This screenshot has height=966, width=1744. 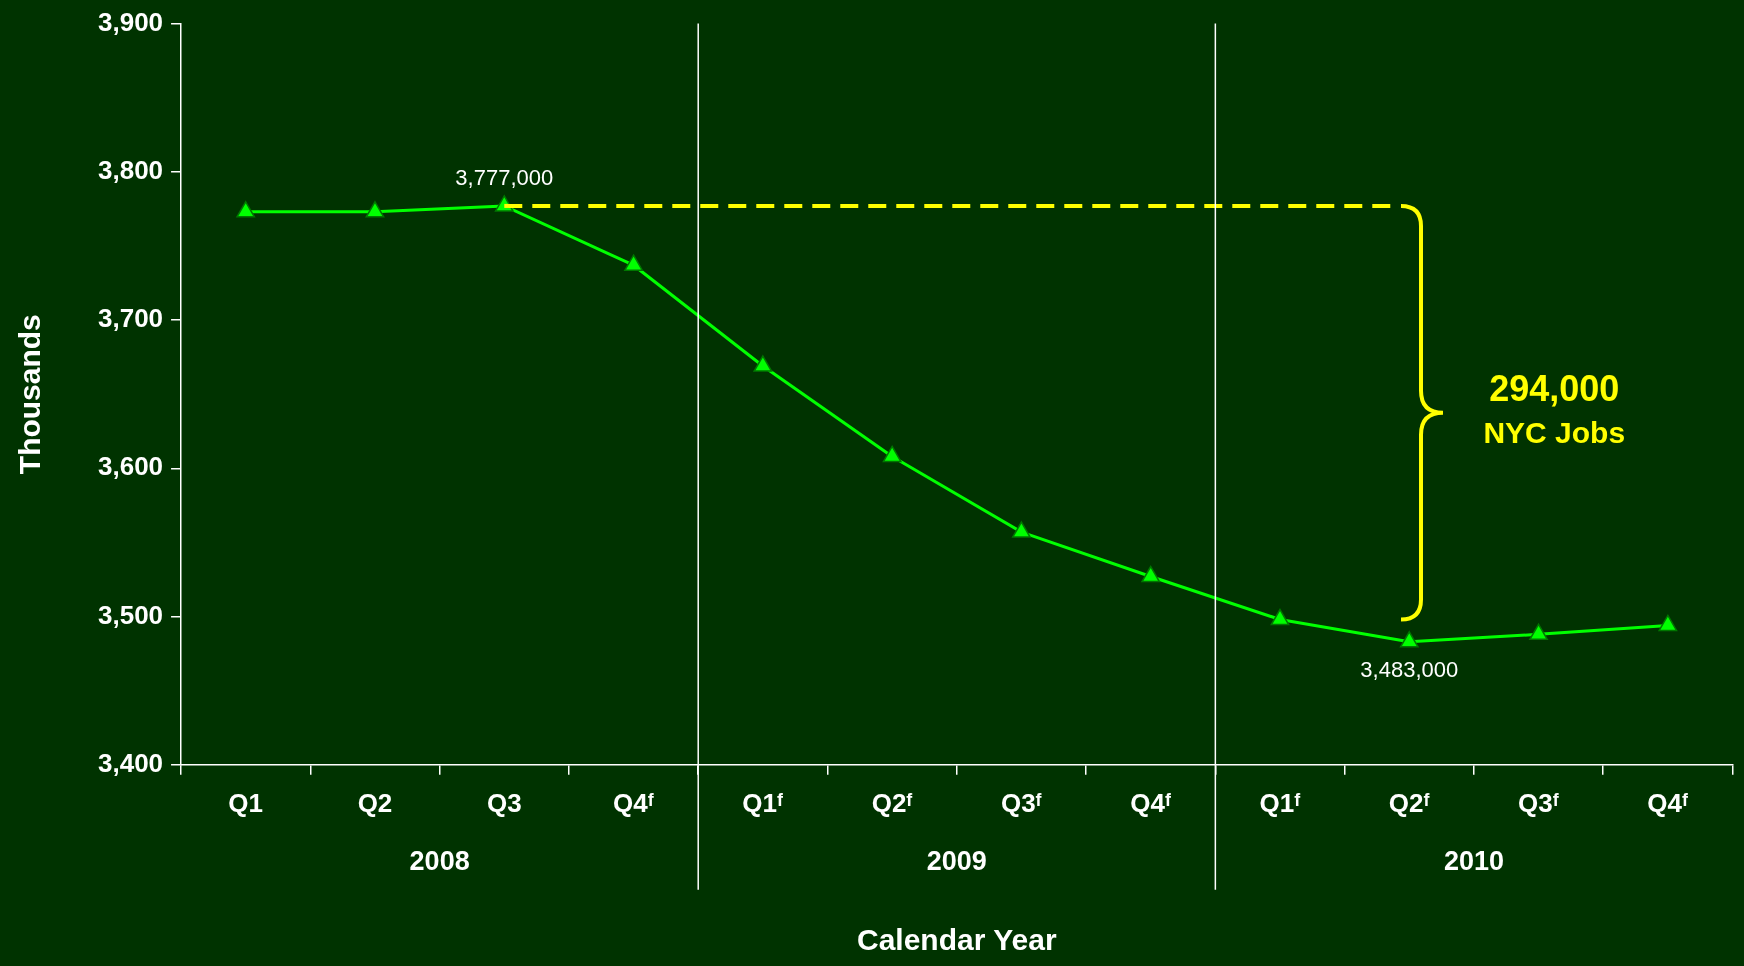 I want to click on y-axis-title: Thousands, so click(x=30, y=394).